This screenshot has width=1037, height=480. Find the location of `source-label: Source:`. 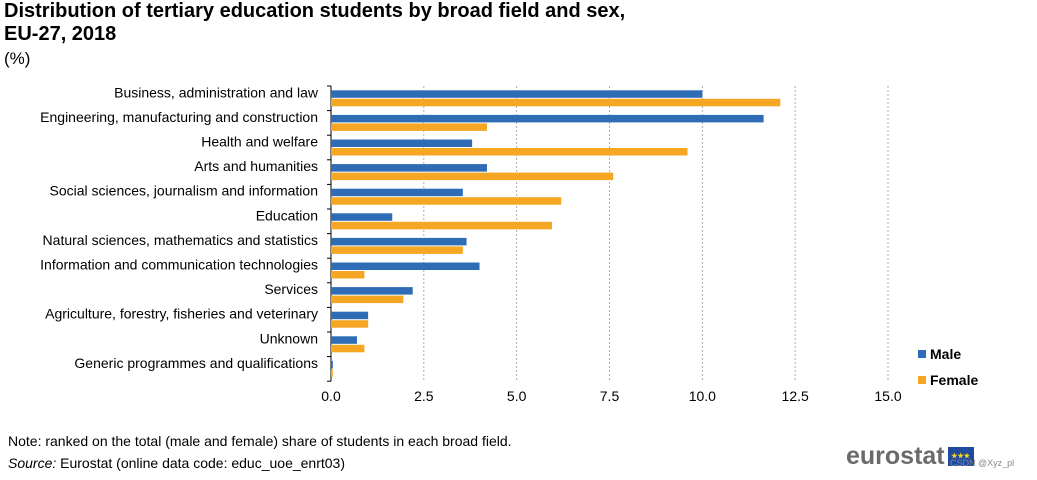

source-label: Source: is located at coordinates (32, 463).